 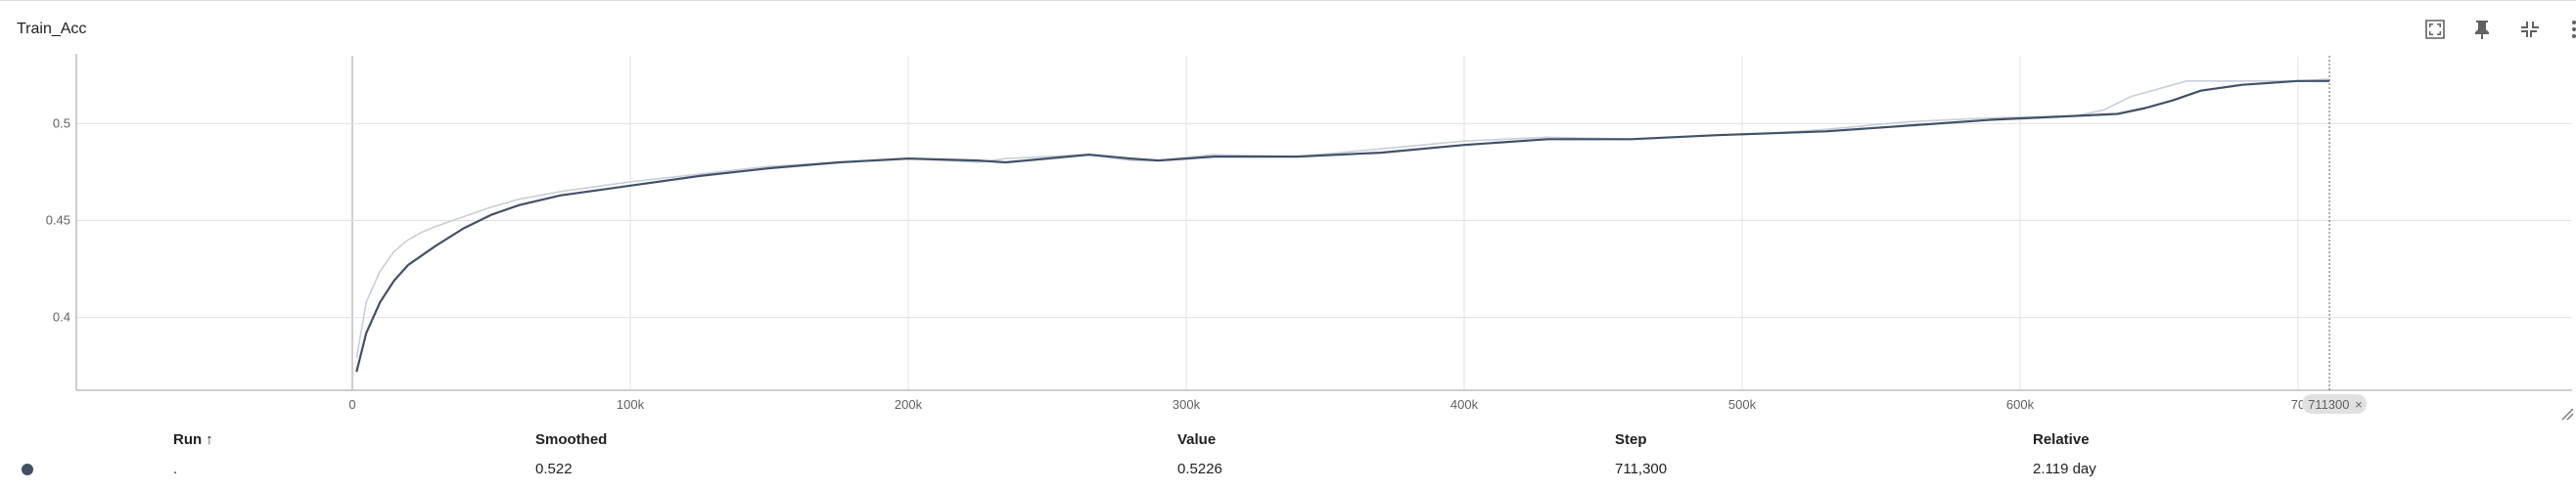 I want to click on y-tick-label: 0.5, so click(x=62, y=122).